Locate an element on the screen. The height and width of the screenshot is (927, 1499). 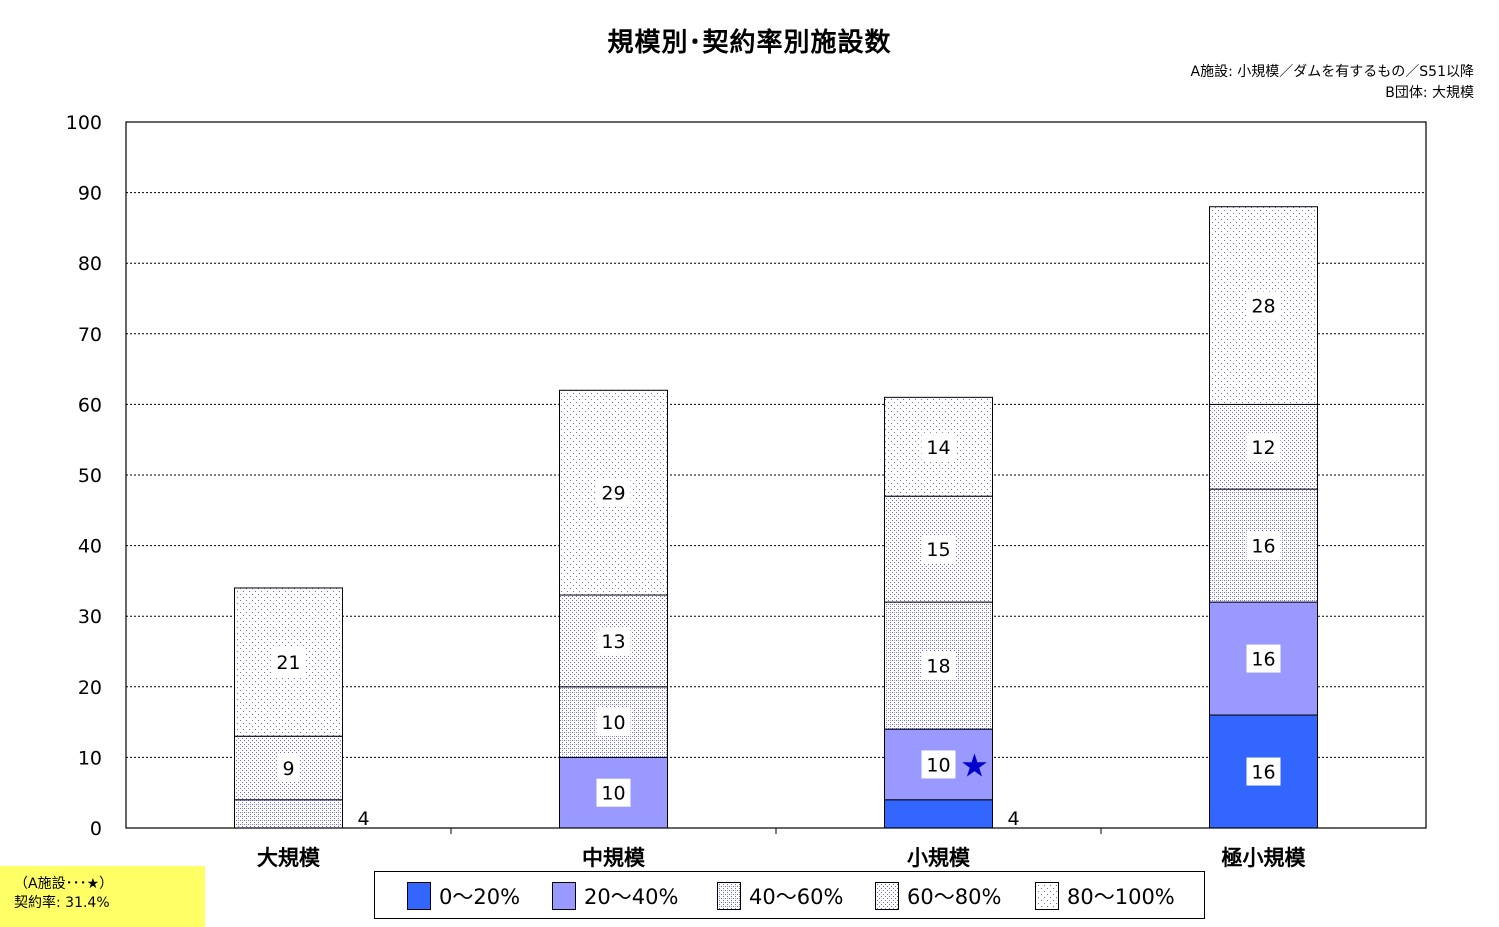
y-tick-label: 10 is located at coordinates (90, 758).